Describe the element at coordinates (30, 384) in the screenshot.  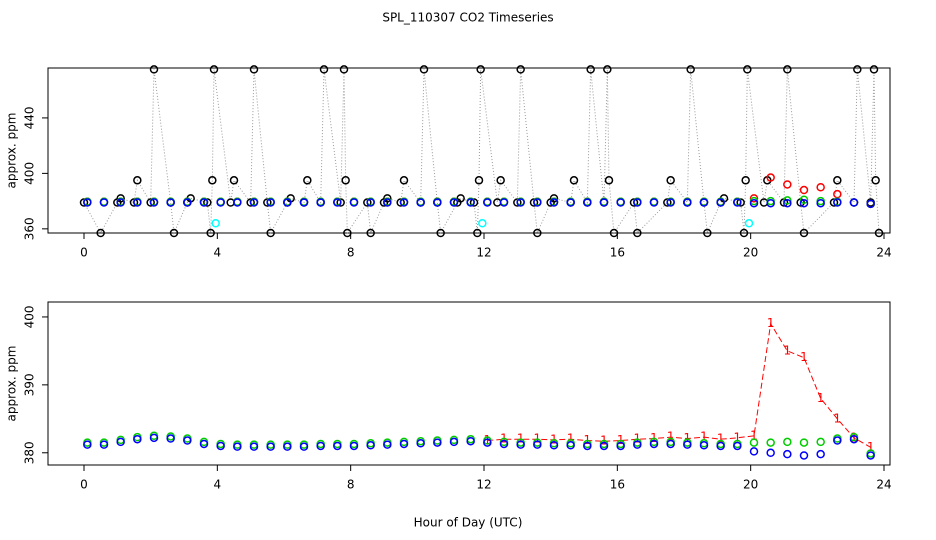
I see `y-tick-label: 390` at that location.